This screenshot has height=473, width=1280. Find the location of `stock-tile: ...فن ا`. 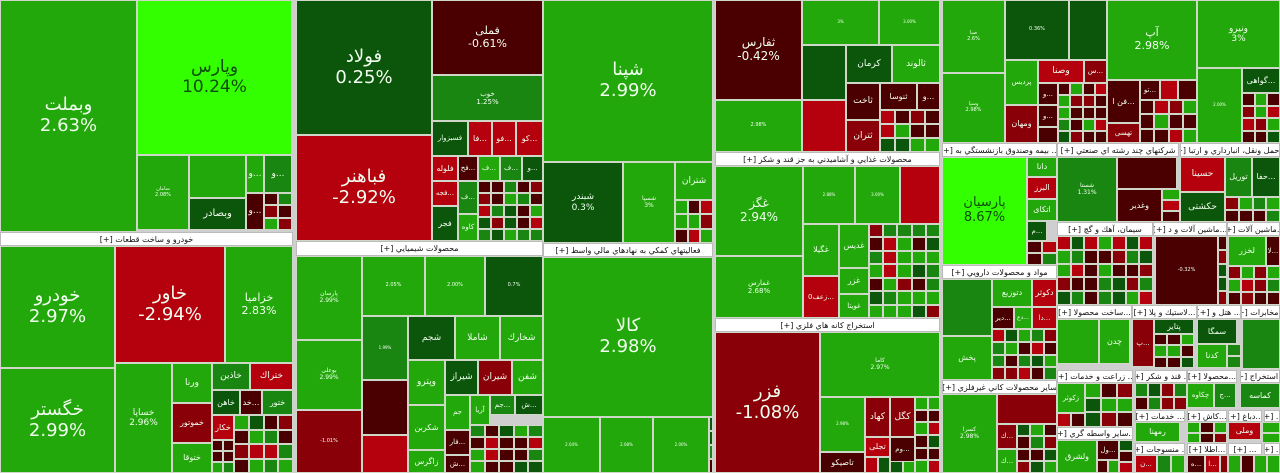

stock-tile: ...فن ا is located at coordinates (1123, 101).